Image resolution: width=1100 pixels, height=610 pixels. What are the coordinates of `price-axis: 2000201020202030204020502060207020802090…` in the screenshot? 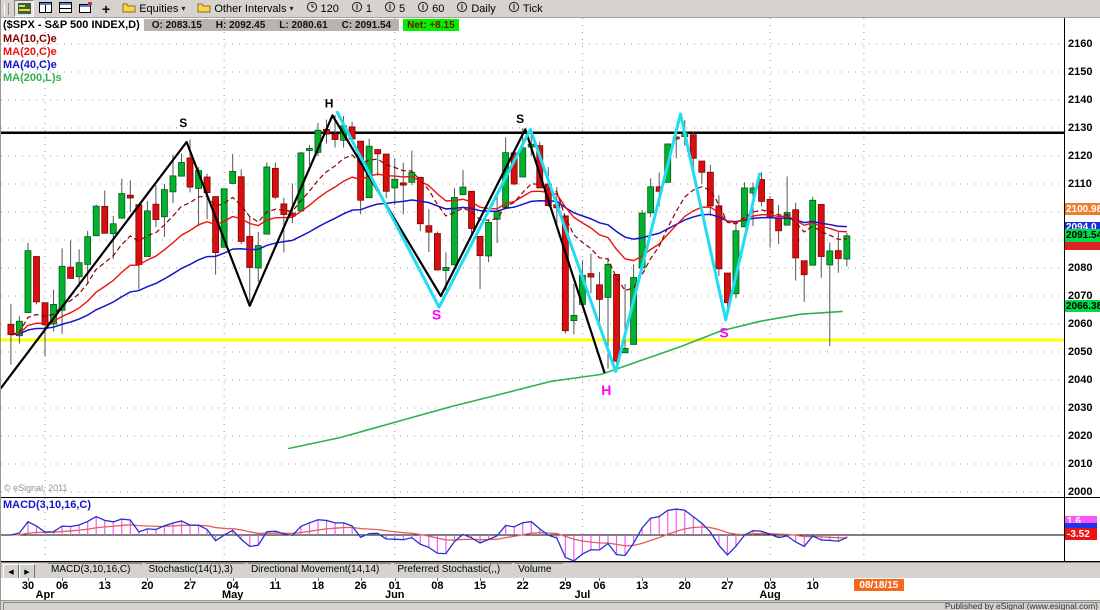 It's located at (1082, 258).